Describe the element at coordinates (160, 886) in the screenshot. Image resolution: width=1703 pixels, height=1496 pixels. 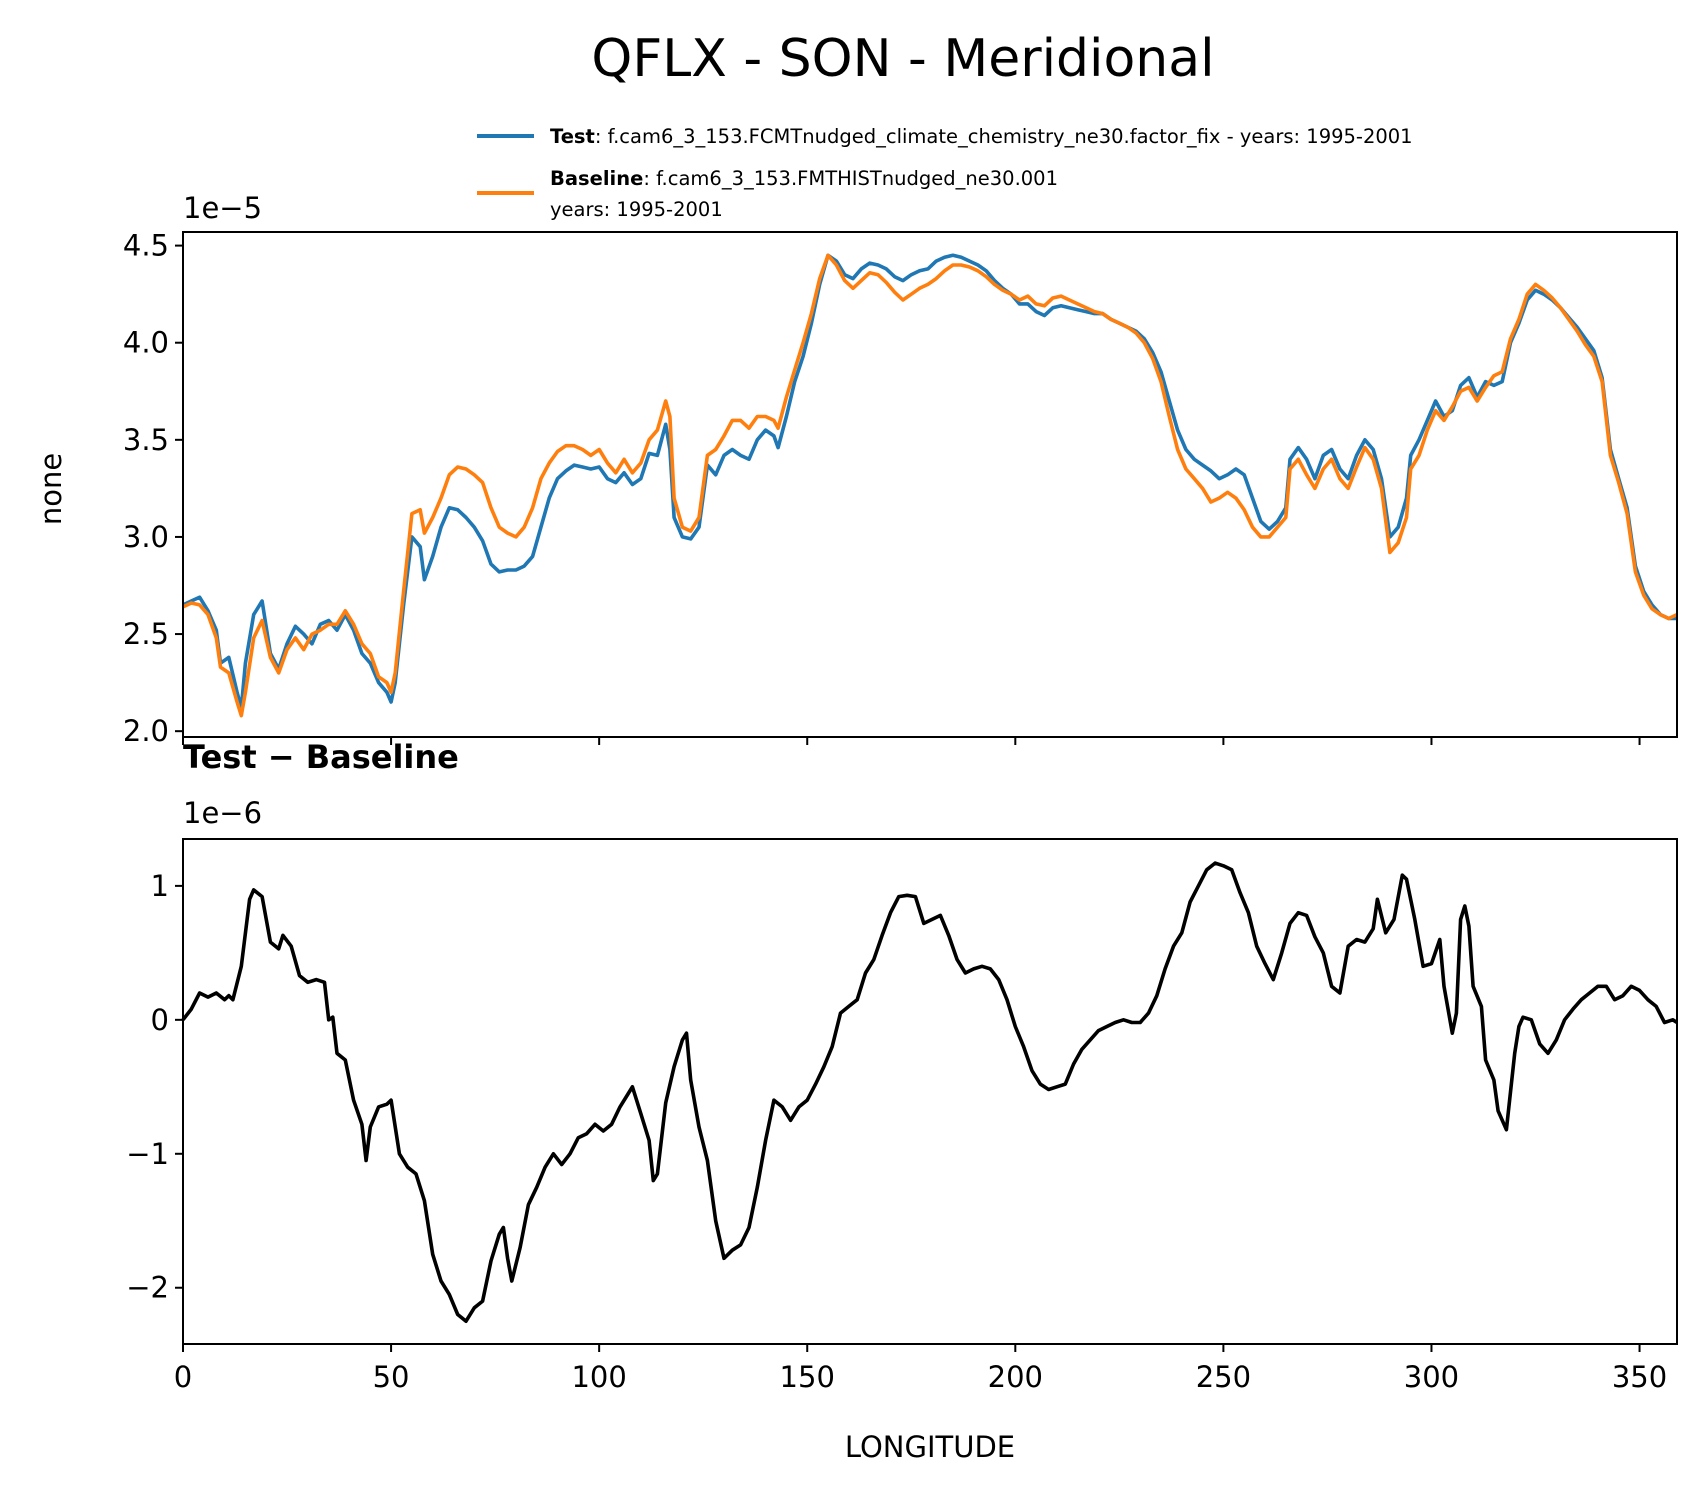
I see `y-tick-label: 1` at that location.